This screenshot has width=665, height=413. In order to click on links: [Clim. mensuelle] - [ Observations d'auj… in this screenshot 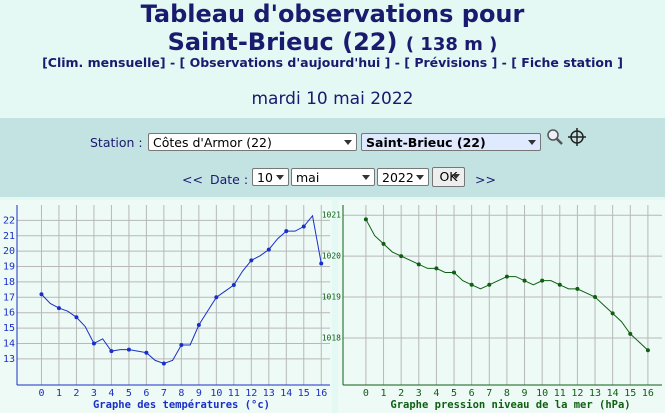, I will do `click(332, 62)`.